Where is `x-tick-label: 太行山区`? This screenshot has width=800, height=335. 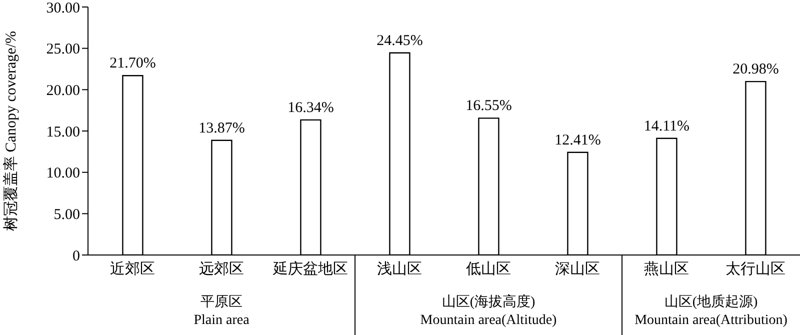
x-tick-label: 太行山区 is located at coordinates (756, 269).